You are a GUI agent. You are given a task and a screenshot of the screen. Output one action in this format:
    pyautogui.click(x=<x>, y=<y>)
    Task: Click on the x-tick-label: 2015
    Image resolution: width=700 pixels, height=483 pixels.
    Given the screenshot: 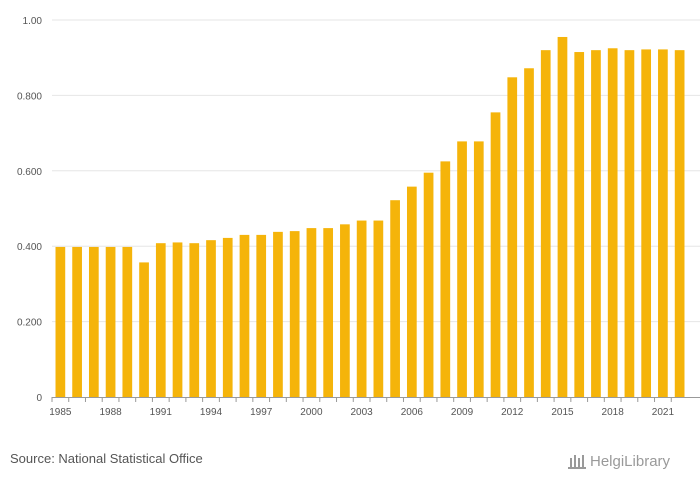 What is the action you would take?
    pyautogui.click(x=562, y=412)
    